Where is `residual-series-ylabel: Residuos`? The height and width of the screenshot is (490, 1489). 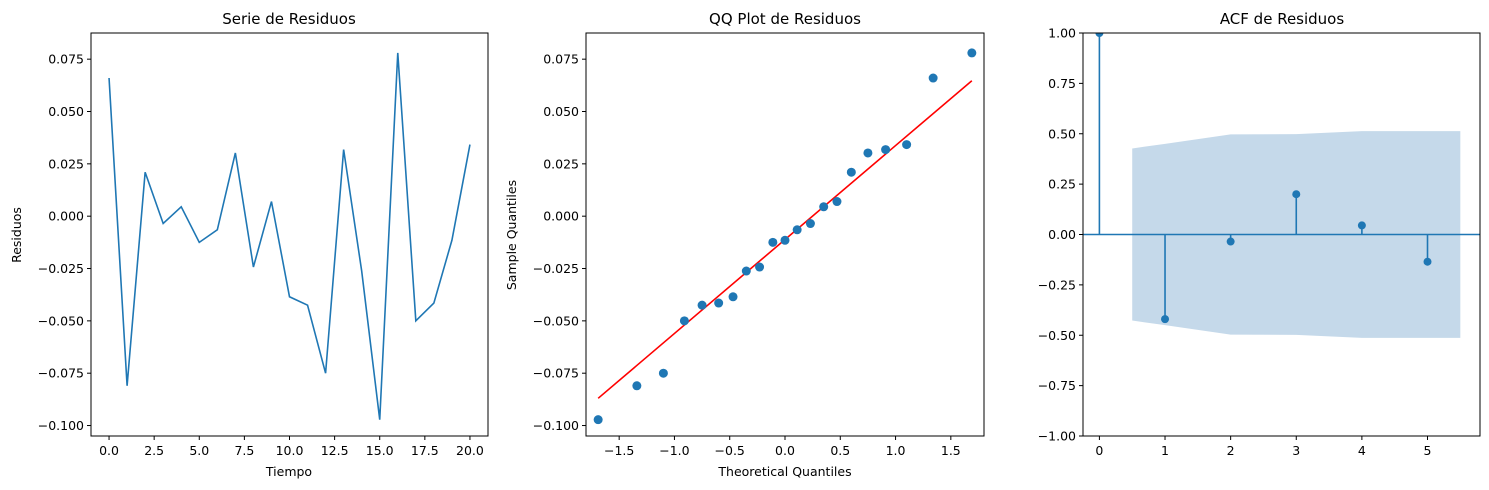 residual-series-ylabel: Residuos is located at coordinates (16, 235).